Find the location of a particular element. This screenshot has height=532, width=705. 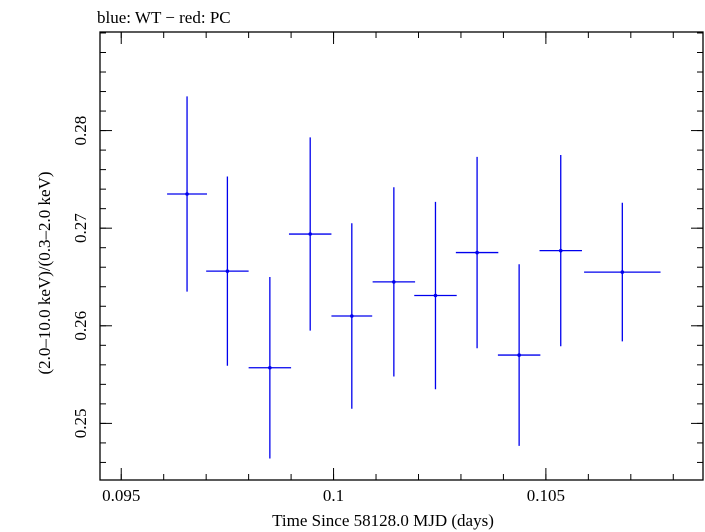

chart-title: blue: WT − red: PC is located at coordinates (164, 17).